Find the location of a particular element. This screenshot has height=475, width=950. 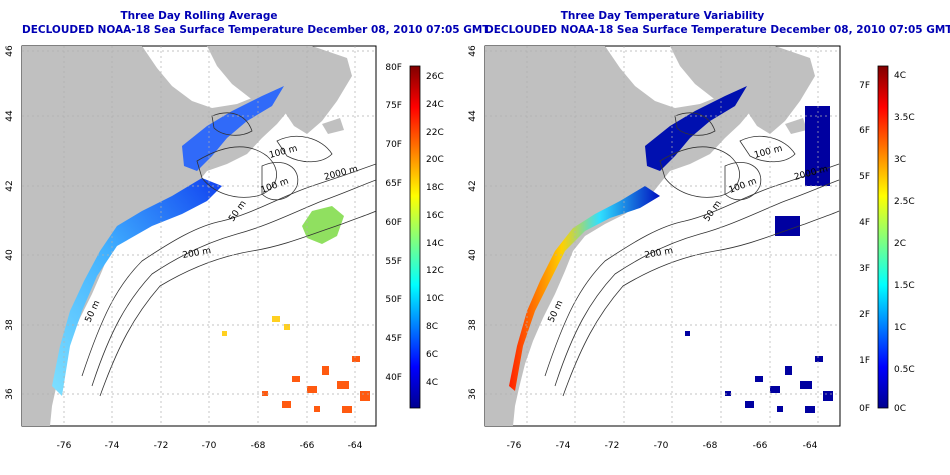

svg-text: 0F is located at coordinates (864, 409).